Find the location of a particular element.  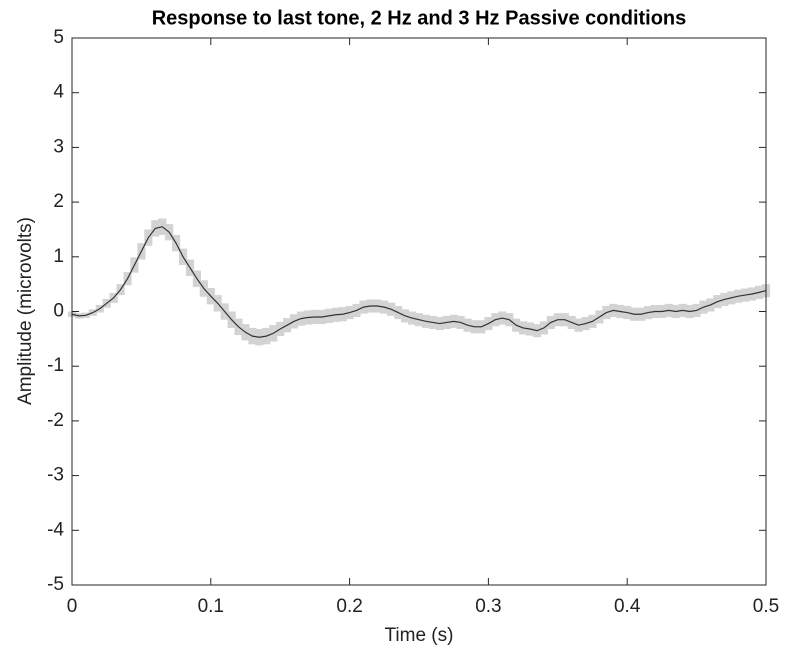

x-tick-label: 0.4 is located at coordinates (627, 606).